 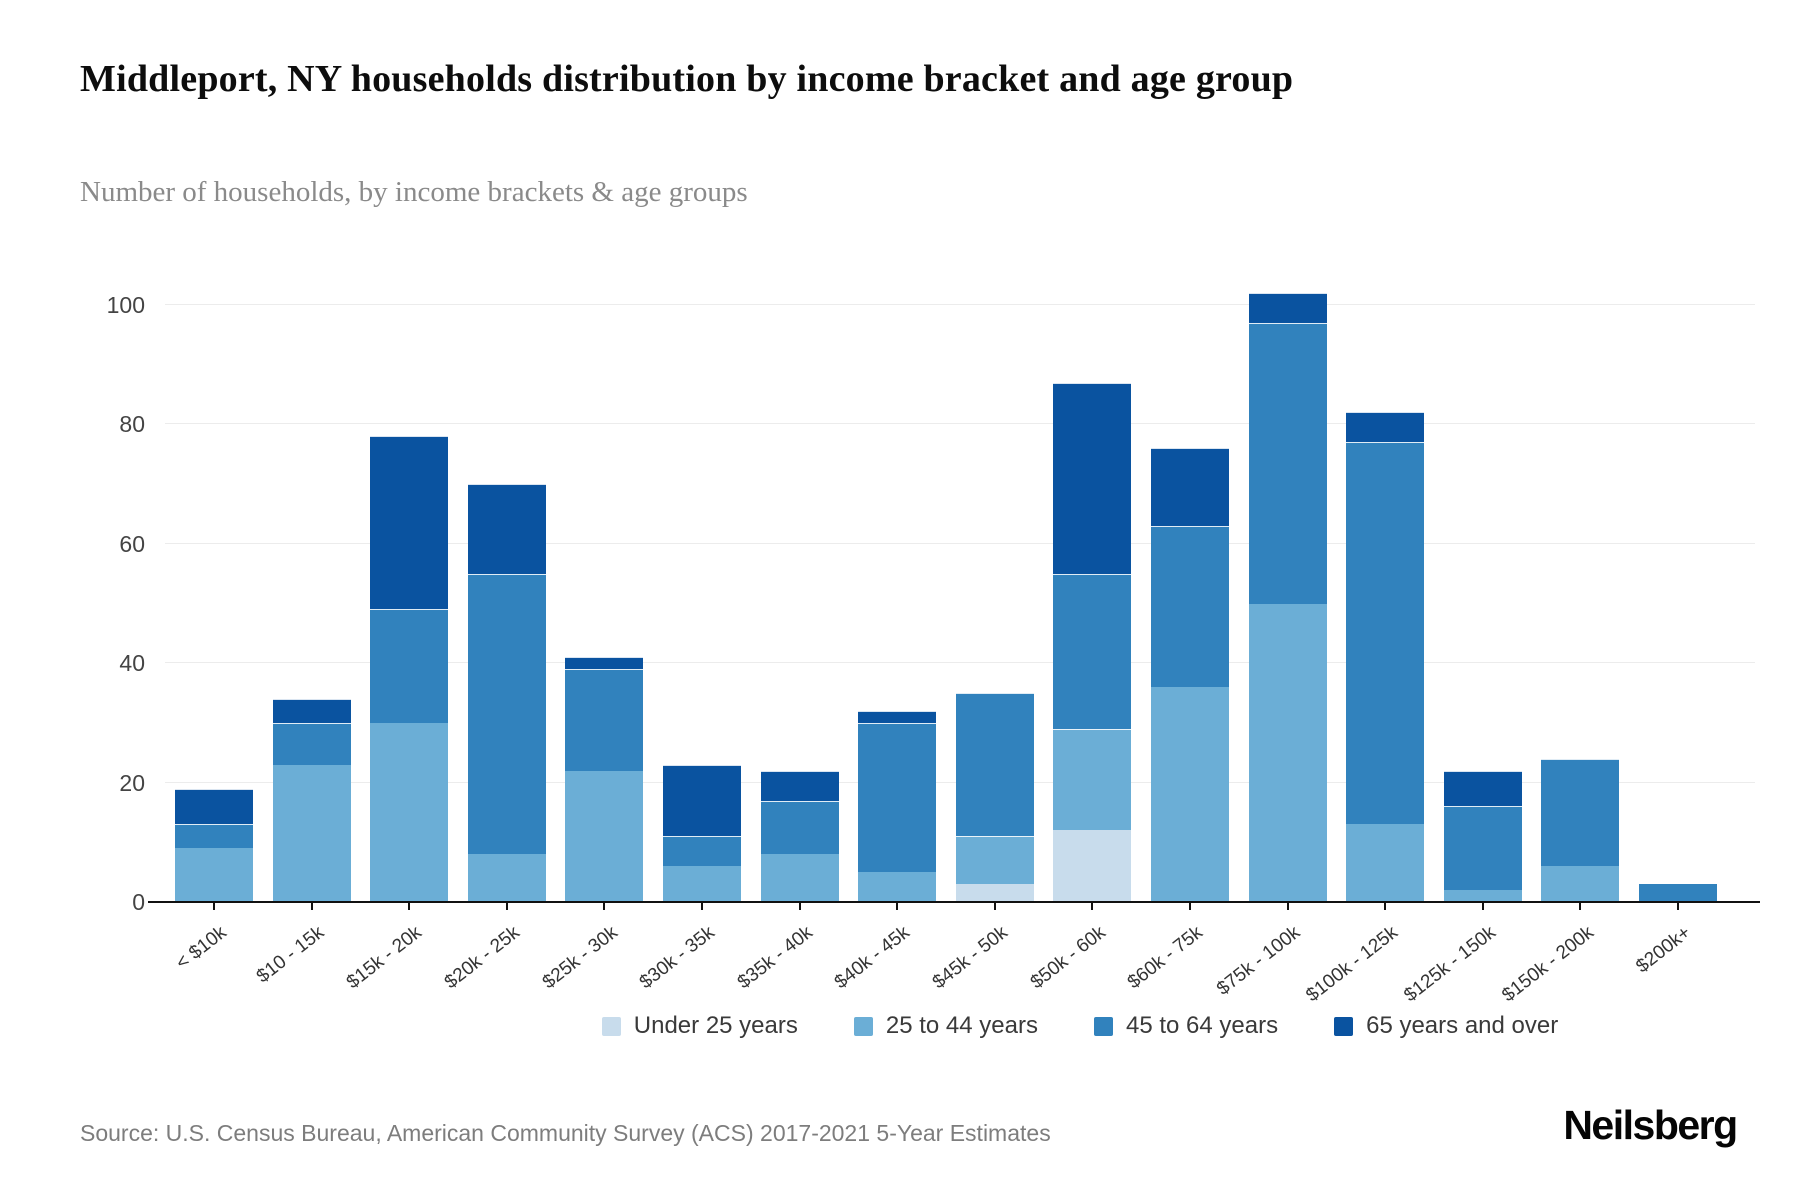 What do you see at coordinates (961, 1025) in the screenshot?
I see `legend-label: 25 to 44 years` at bounding box center [961, 1025].